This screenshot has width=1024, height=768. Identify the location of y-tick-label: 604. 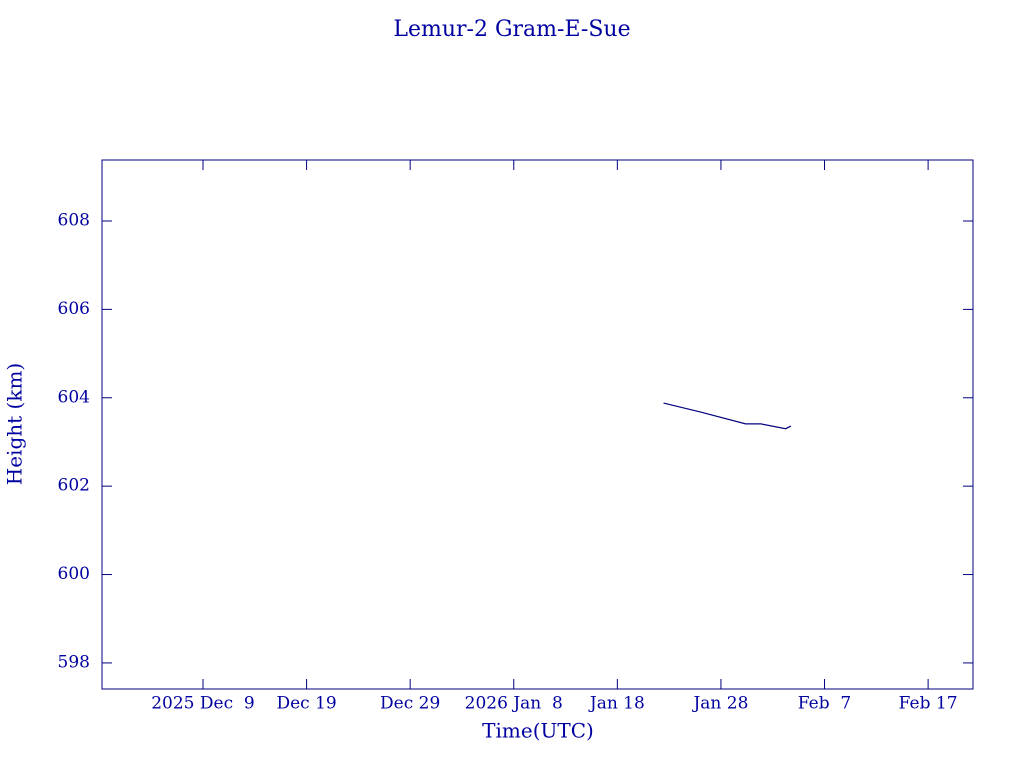
(74, 397).